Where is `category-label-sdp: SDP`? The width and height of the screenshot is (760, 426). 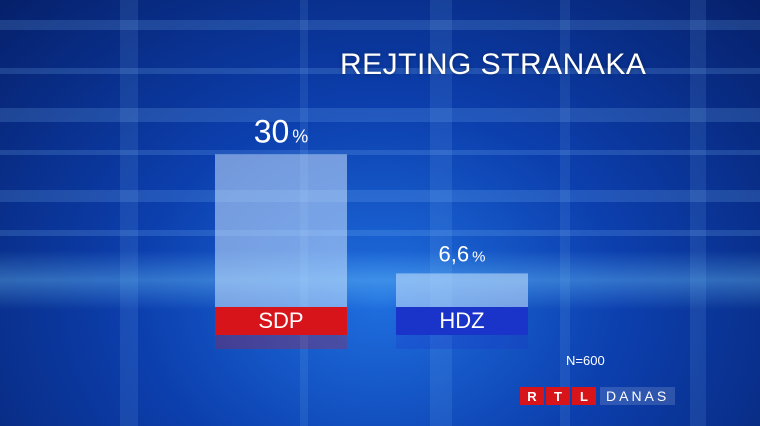 category-label-sdp: SDP is located at coordinates (280, 320).